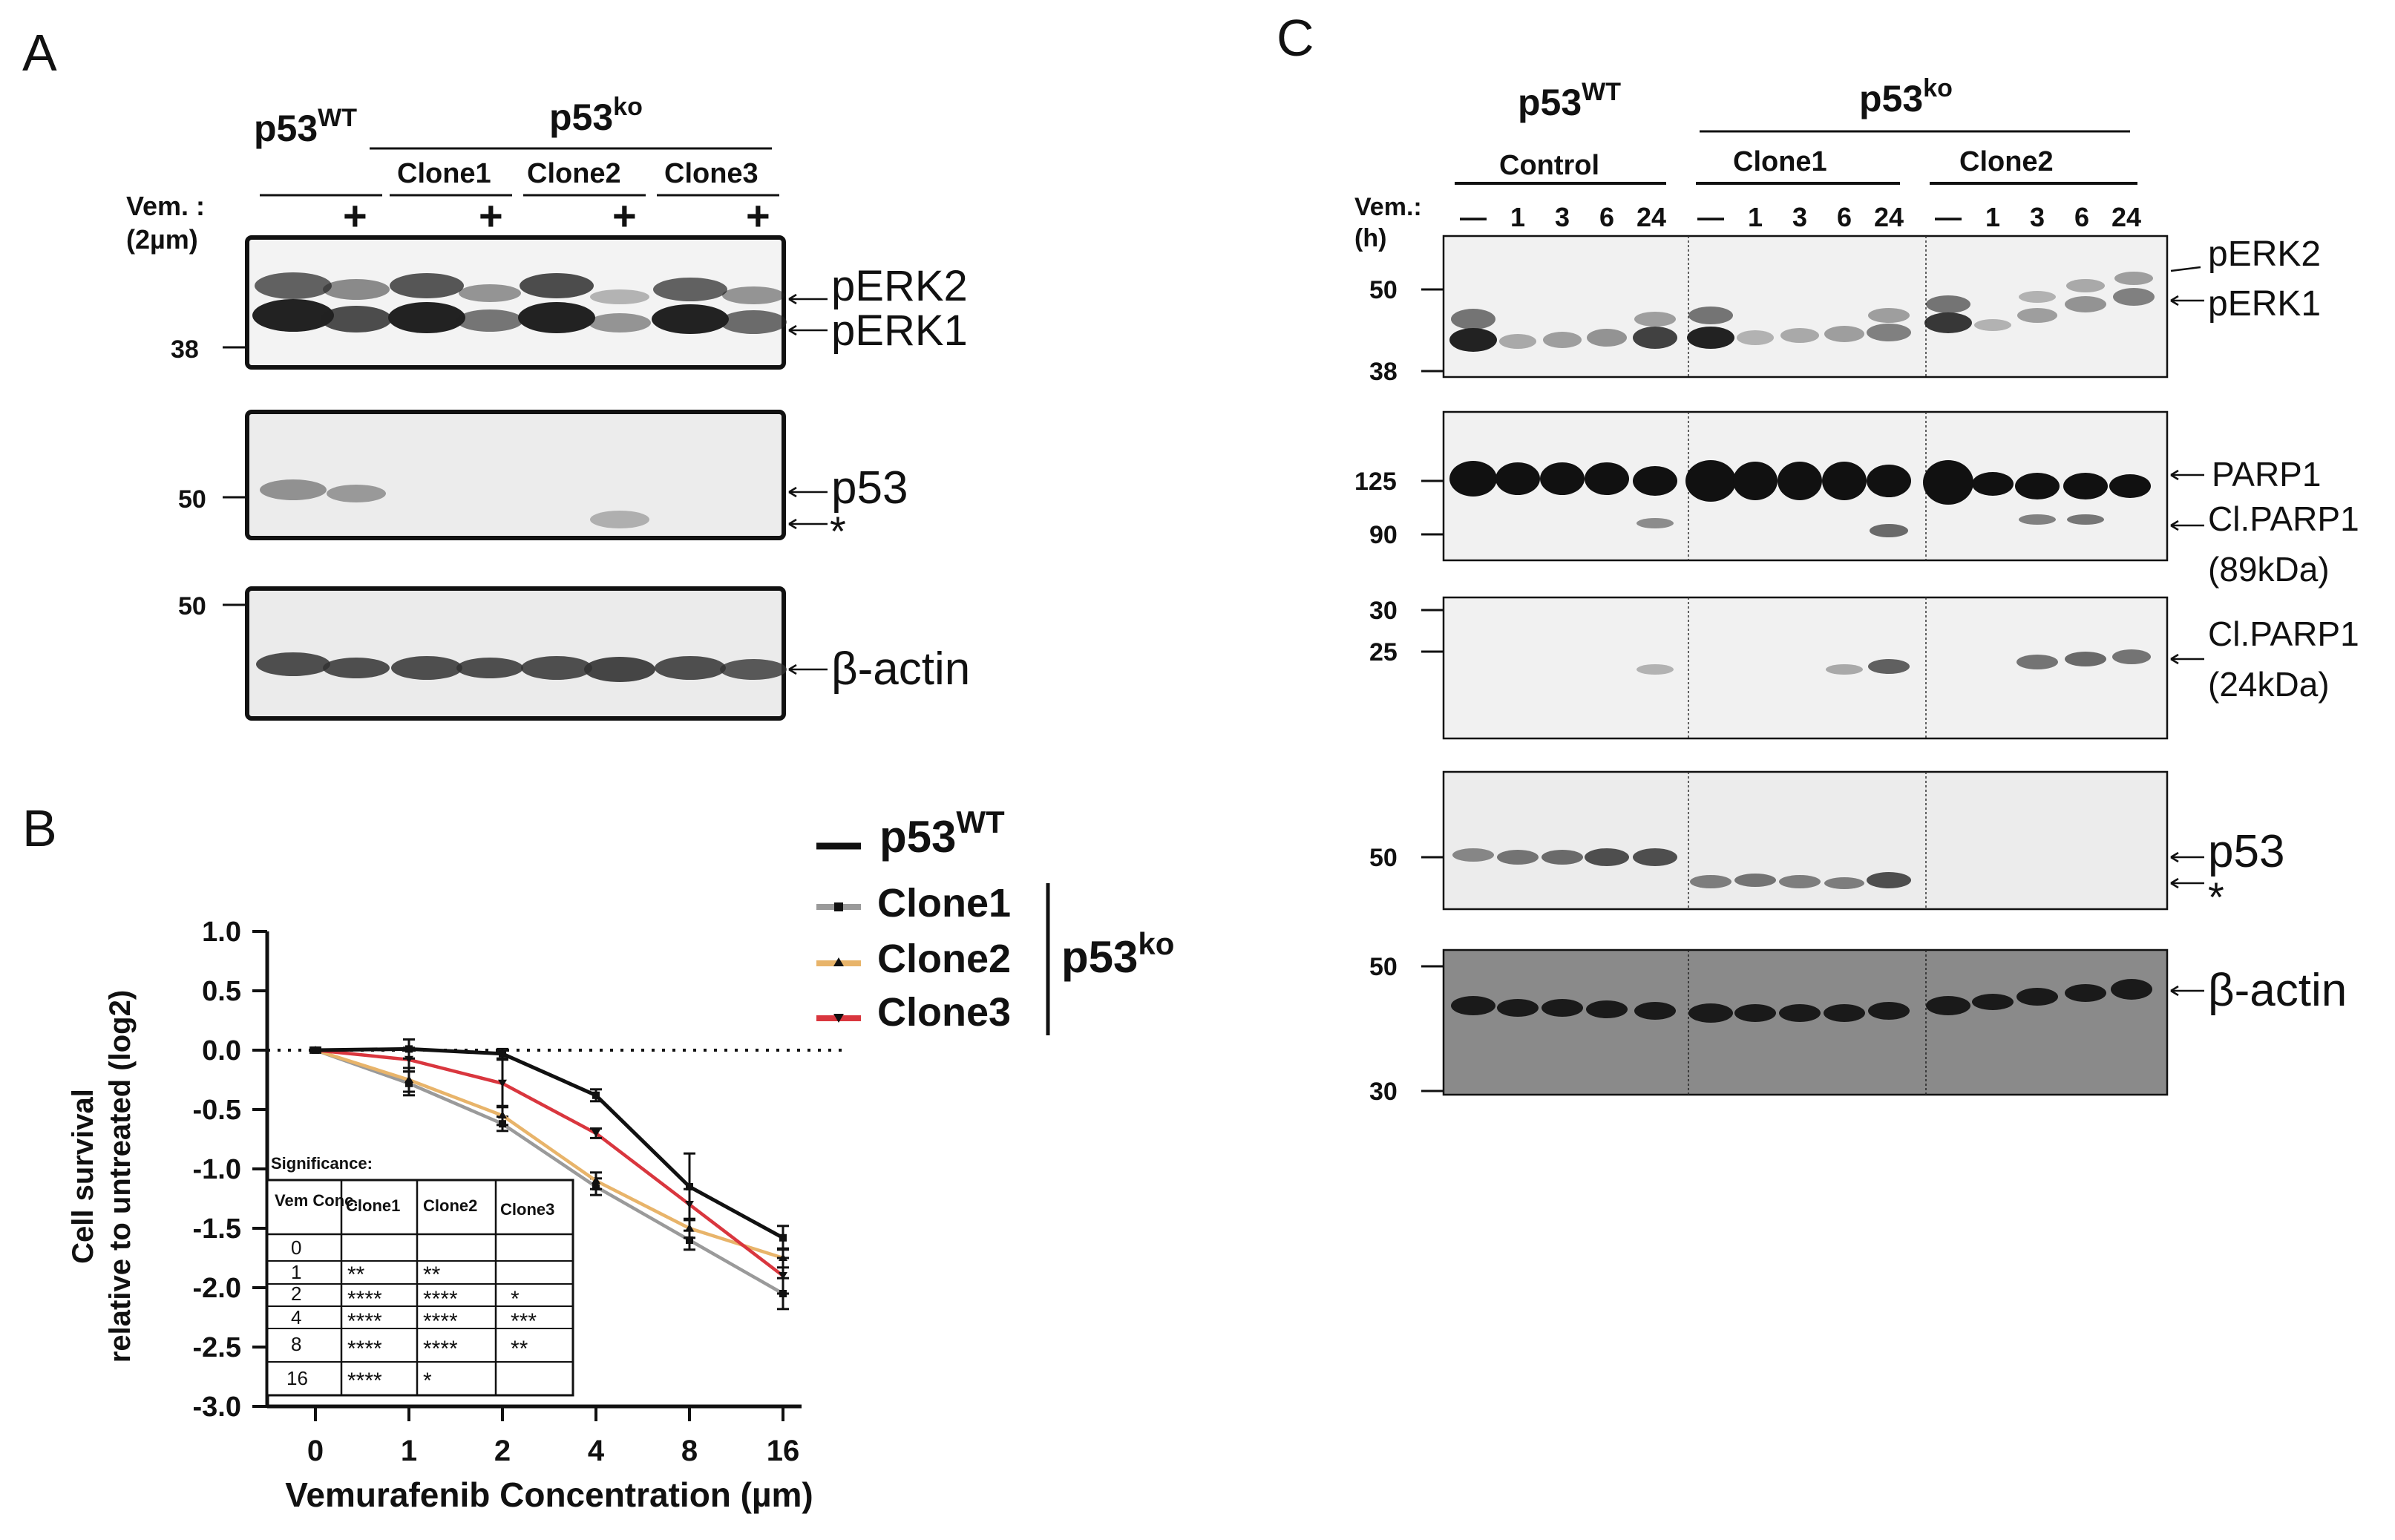 The height and width of the screenshot is (1540, 2395). Describe the element at coordinates (1845, 310) in the screenshot. I see `panel-c-blot-perk: 50 38 pERK2 pERK1` at that location.